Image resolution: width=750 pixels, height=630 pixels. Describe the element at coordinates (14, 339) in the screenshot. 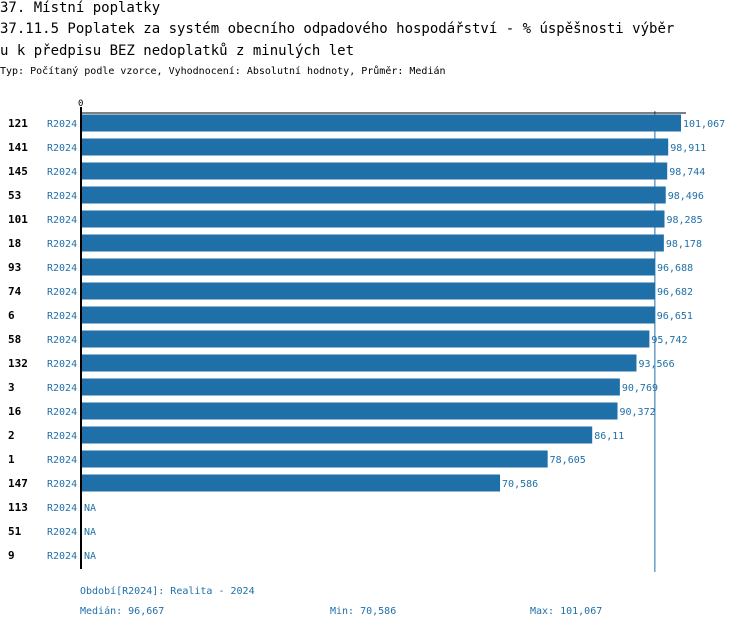

I see `row-id-label: 58` at that location.